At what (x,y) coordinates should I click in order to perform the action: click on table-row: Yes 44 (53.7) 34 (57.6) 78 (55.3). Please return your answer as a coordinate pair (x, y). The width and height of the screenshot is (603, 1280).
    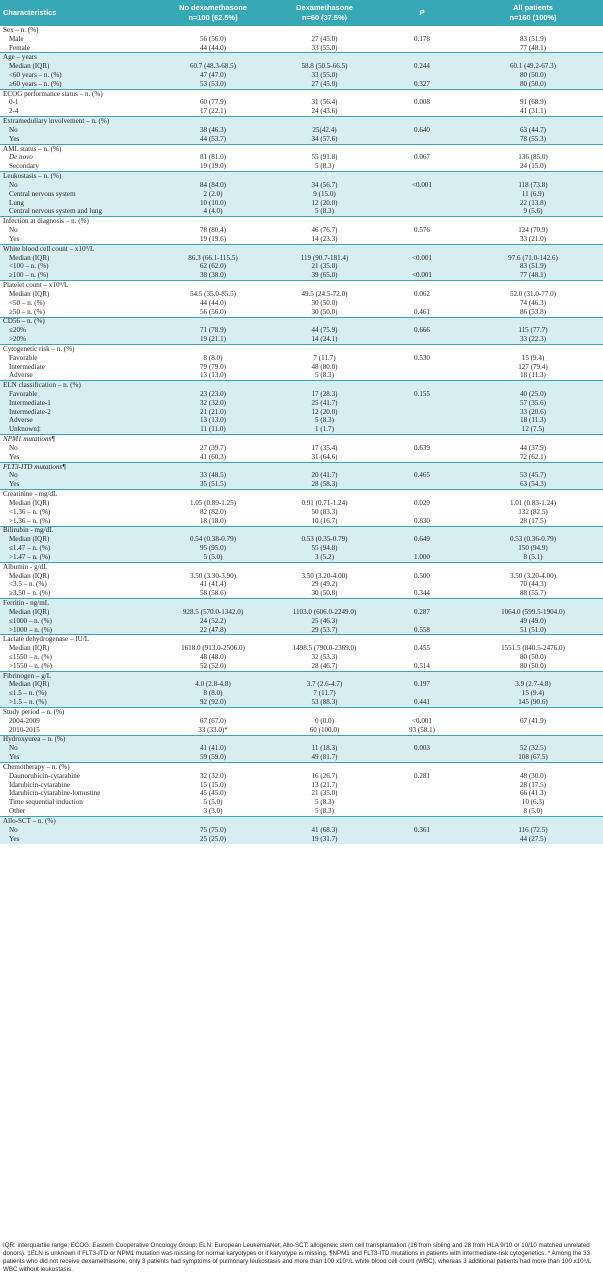
    Looking at the image, I should click on (301, 139).